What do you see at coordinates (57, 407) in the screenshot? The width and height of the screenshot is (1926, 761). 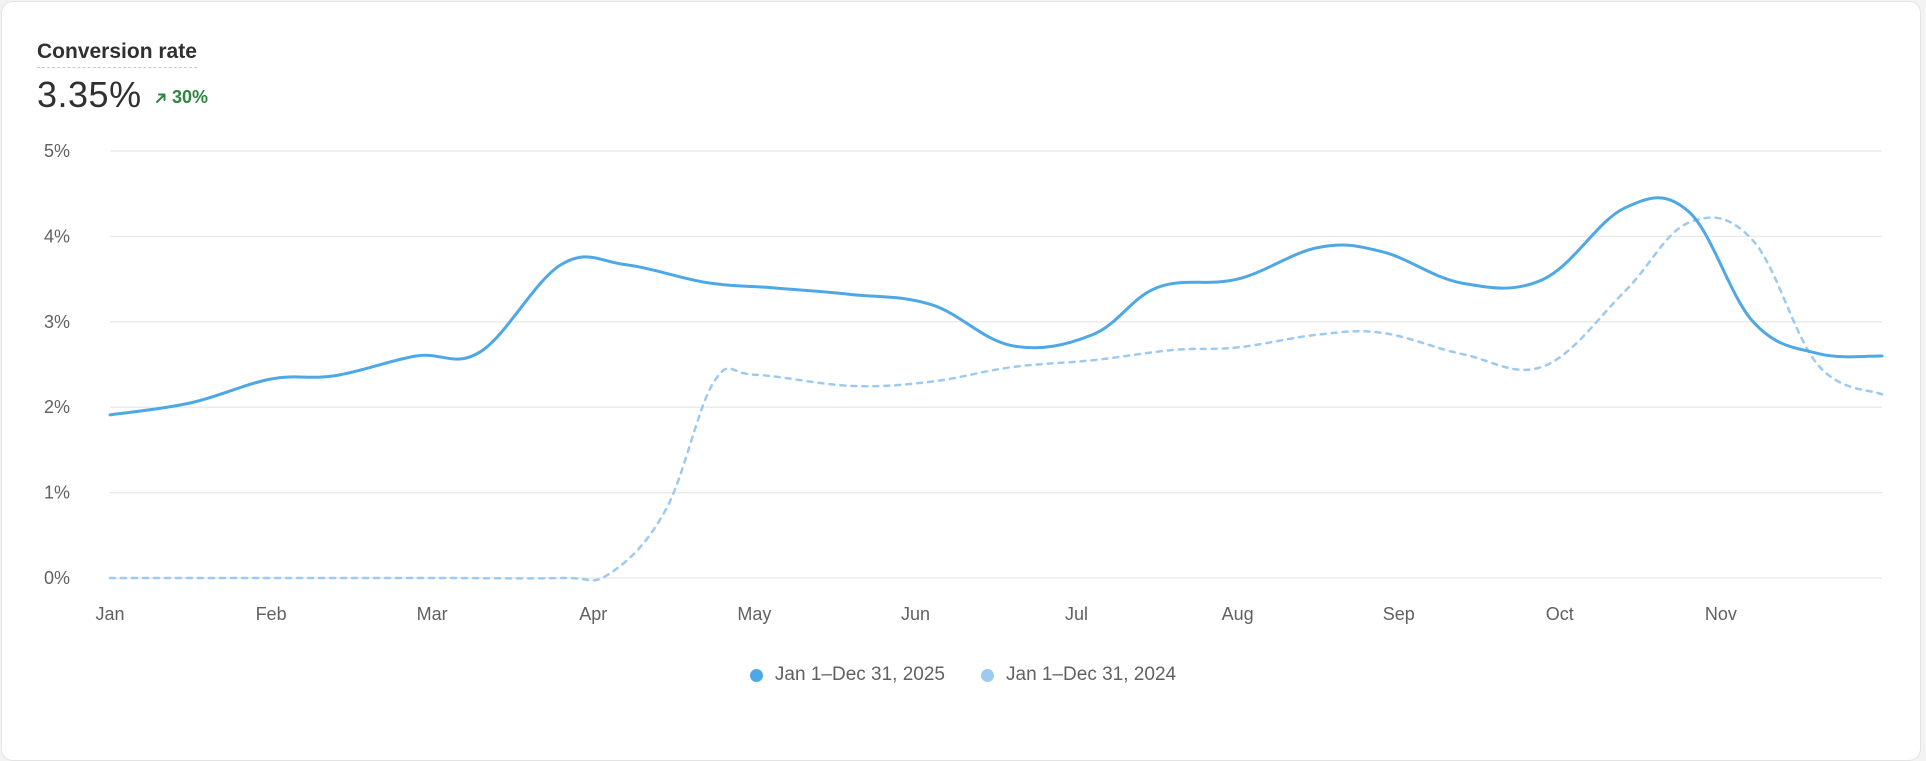 I see `y-tick-label: 2%` at bounding box center [57, 407].